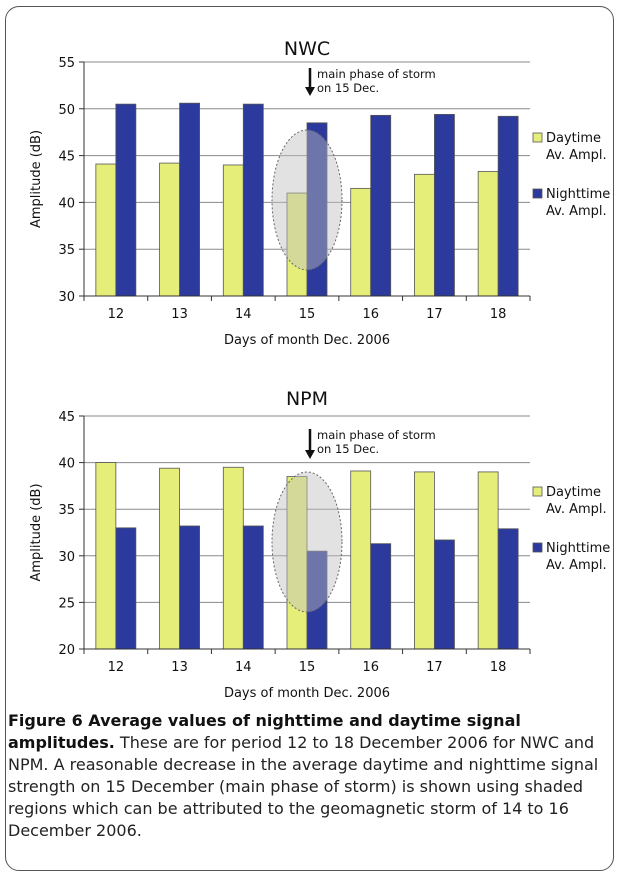 The width and height of the screenshot is (621, 877). What do you see at coordinates (307, 693) in the screenshot?
I see `chart2-x-axis-label: Days of month Dec. 2006` at bounding box center [307, 693].